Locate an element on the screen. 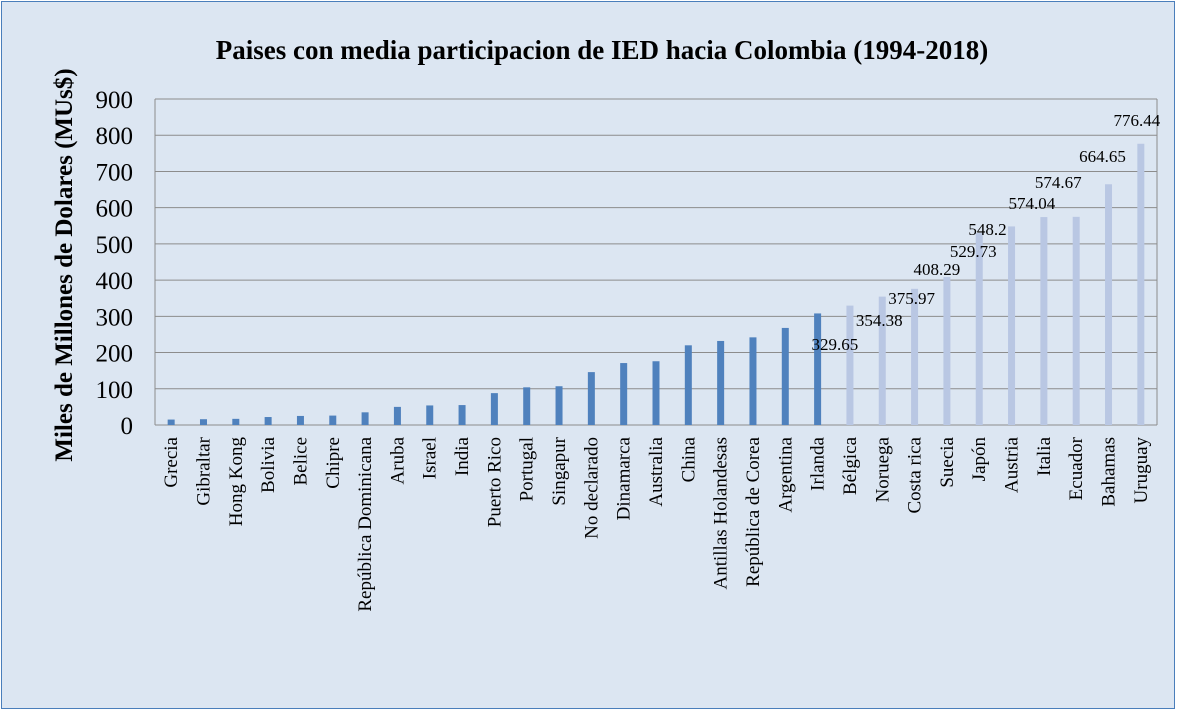  x-tick-label: Chipre is located at coordinates (333, 463).